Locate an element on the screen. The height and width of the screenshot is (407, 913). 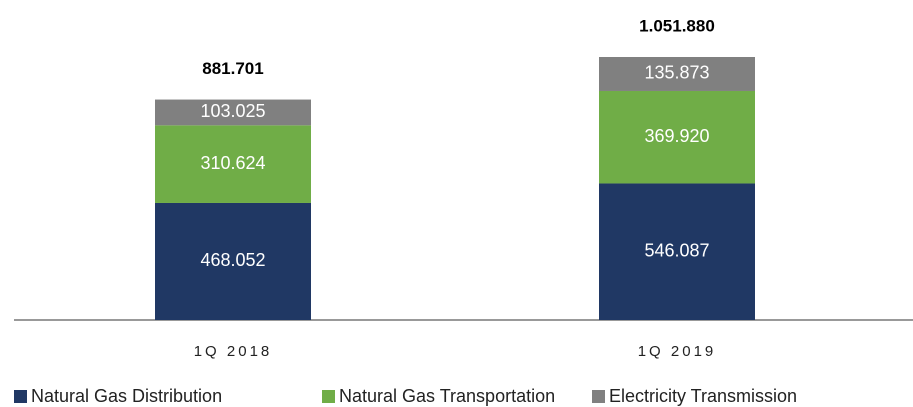
x-tick-label: 1Q 2019 is located at coordinates (677, 351).